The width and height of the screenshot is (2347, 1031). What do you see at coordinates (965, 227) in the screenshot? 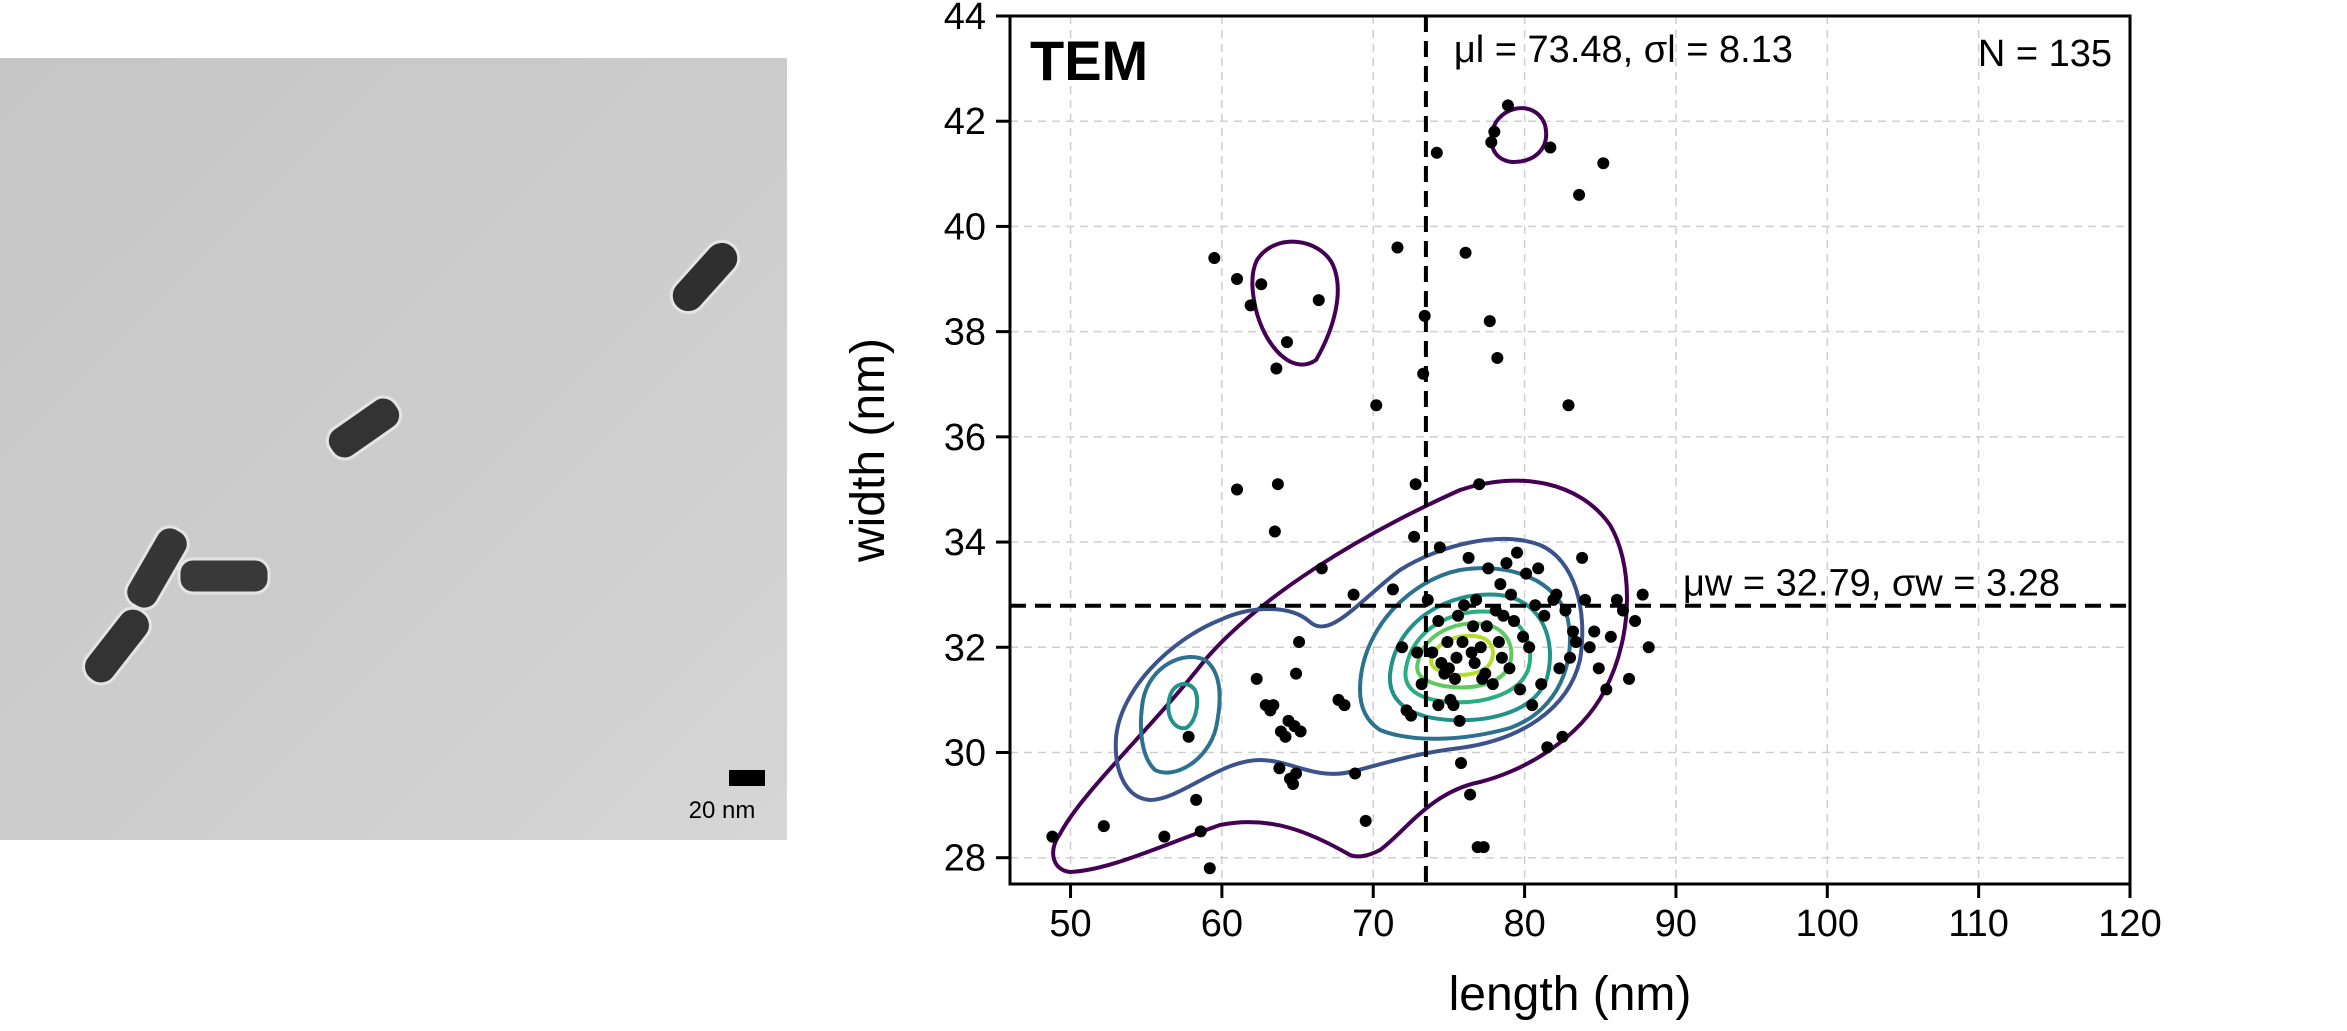
I see `y-tick-label: 40` at bounding box center [965, 227].